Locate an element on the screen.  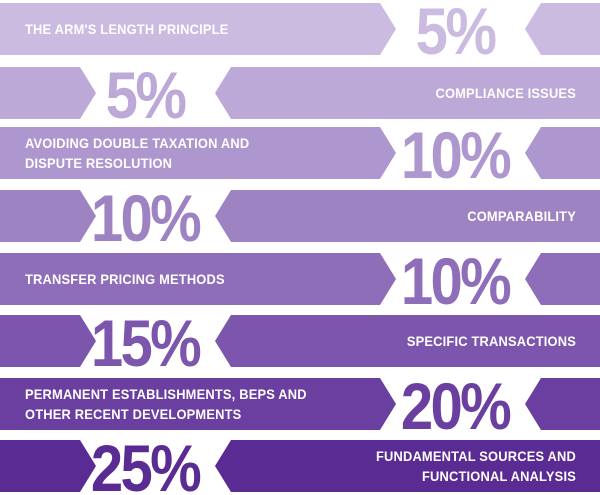
percent-value: 15% is located at coordinates (146, 343).